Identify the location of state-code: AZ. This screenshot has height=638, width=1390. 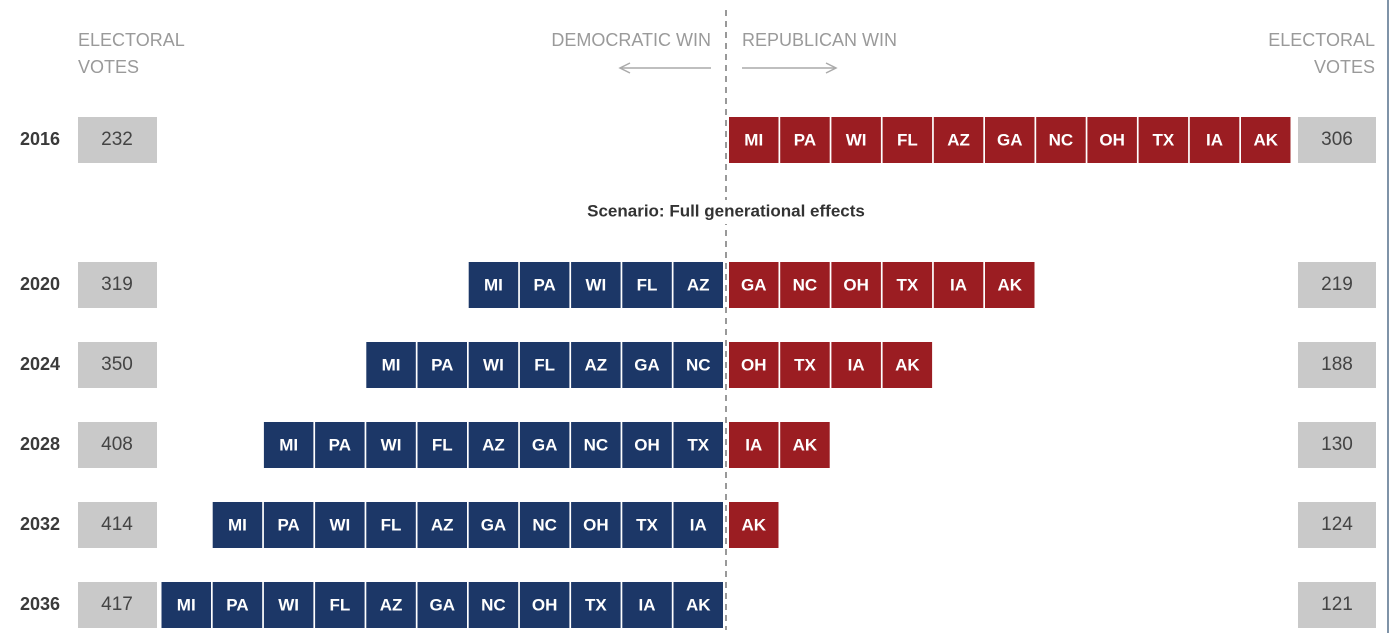
(596, 364).